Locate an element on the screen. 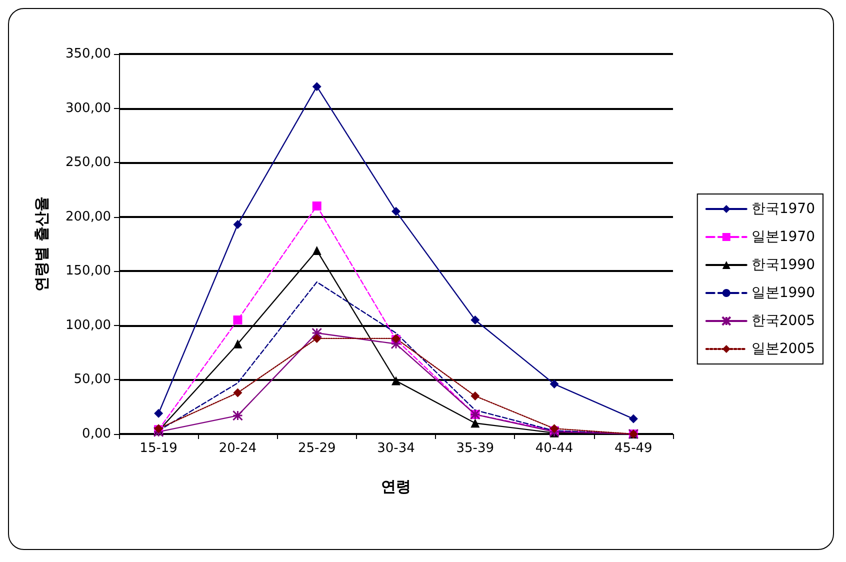 This screenshot has width=846, height=562. legend-label: 한국2005 is located at coordinates (783, 321).